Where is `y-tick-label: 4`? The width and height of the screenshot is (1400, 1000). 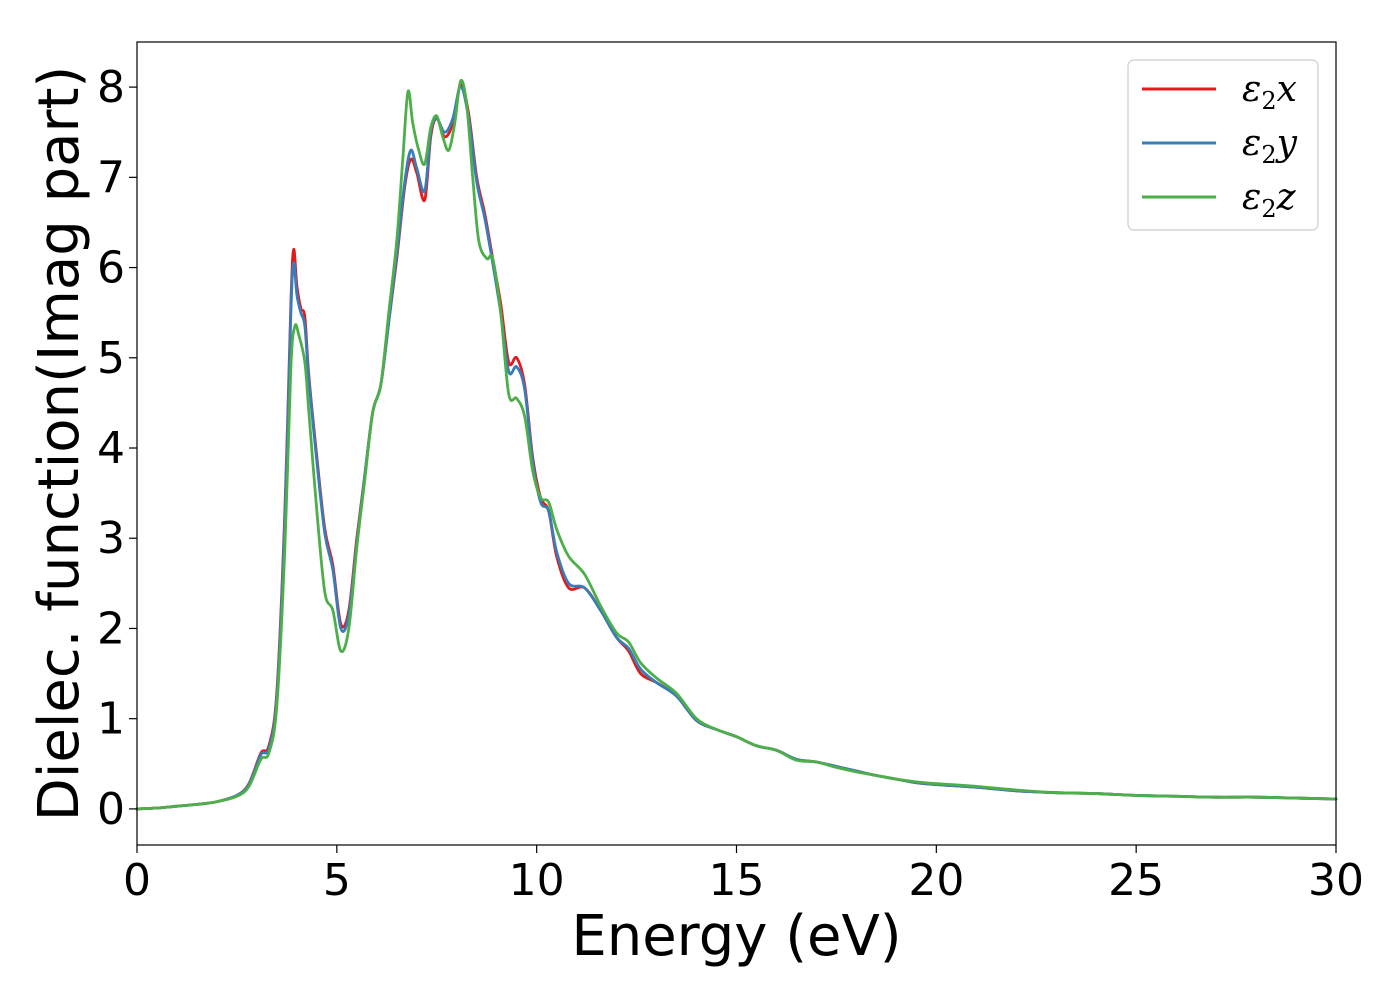
y-tick-label: 4 is located at coordinates (111, 448).